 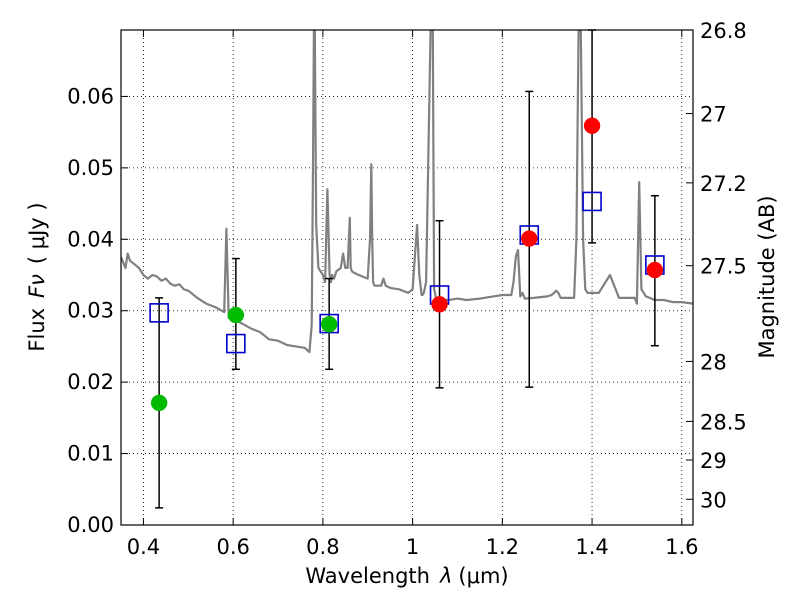 I want to click on x-tick-label: 1, so click(x=412, y=547).